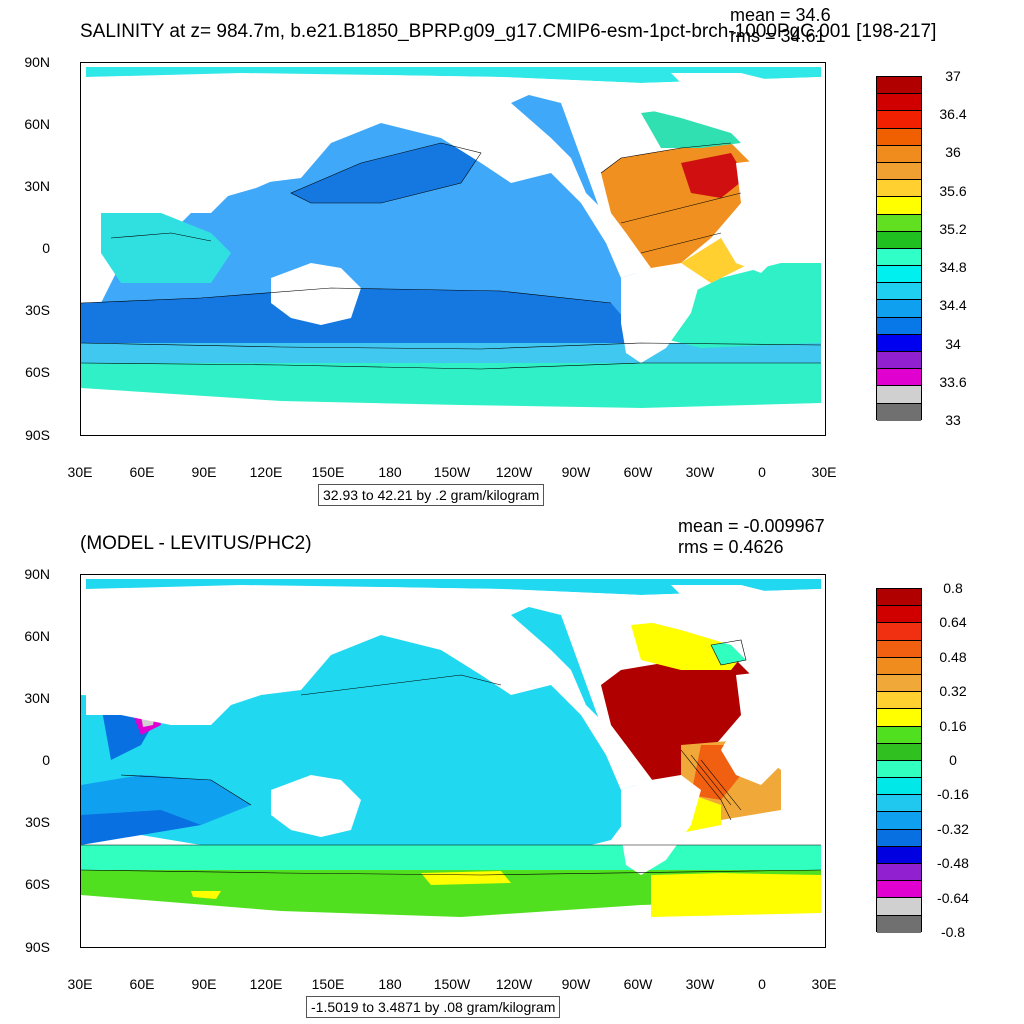 Image resolution: width=1024 pixels, height=1024 pixels. I want to click on colorbar-label: 0.16, so click(953, 725).